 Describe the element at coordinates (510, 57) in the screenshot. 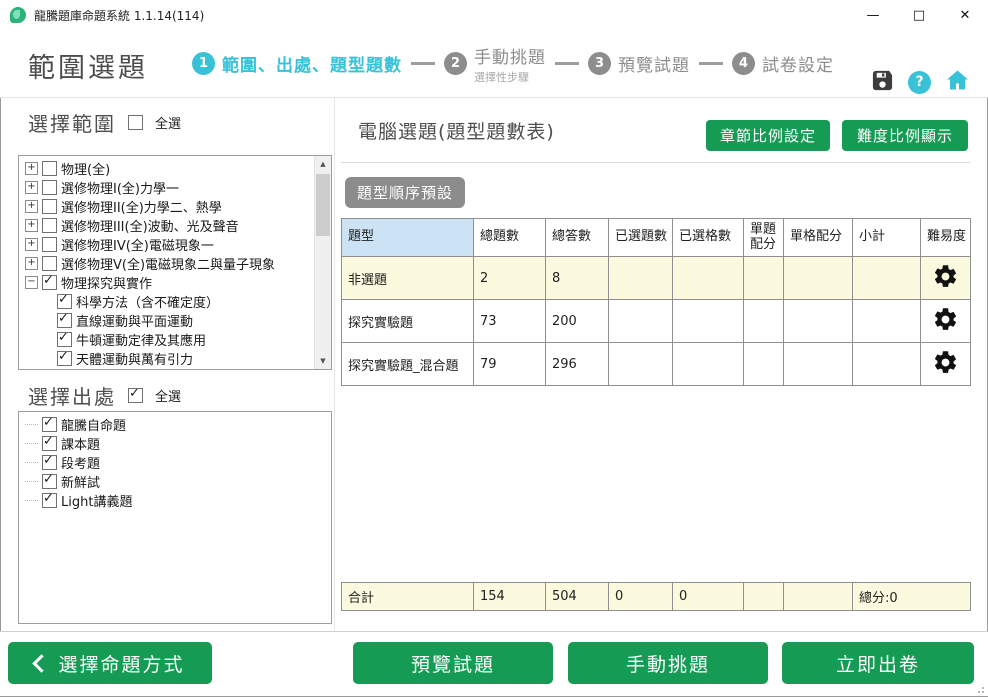

I see `step-2-label: 手動挑題` at that location.